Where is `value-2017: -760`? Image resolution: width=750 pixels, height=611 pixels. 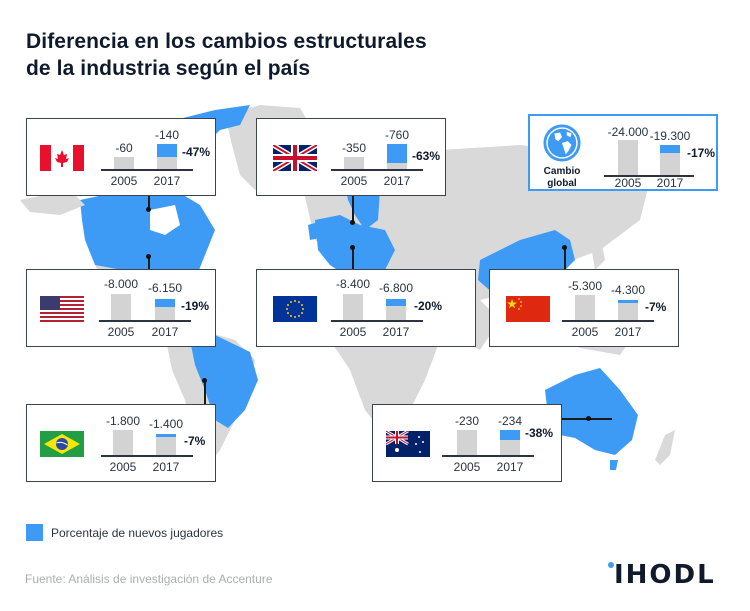
value-2017: -760 is located at coordinates (397, 135).